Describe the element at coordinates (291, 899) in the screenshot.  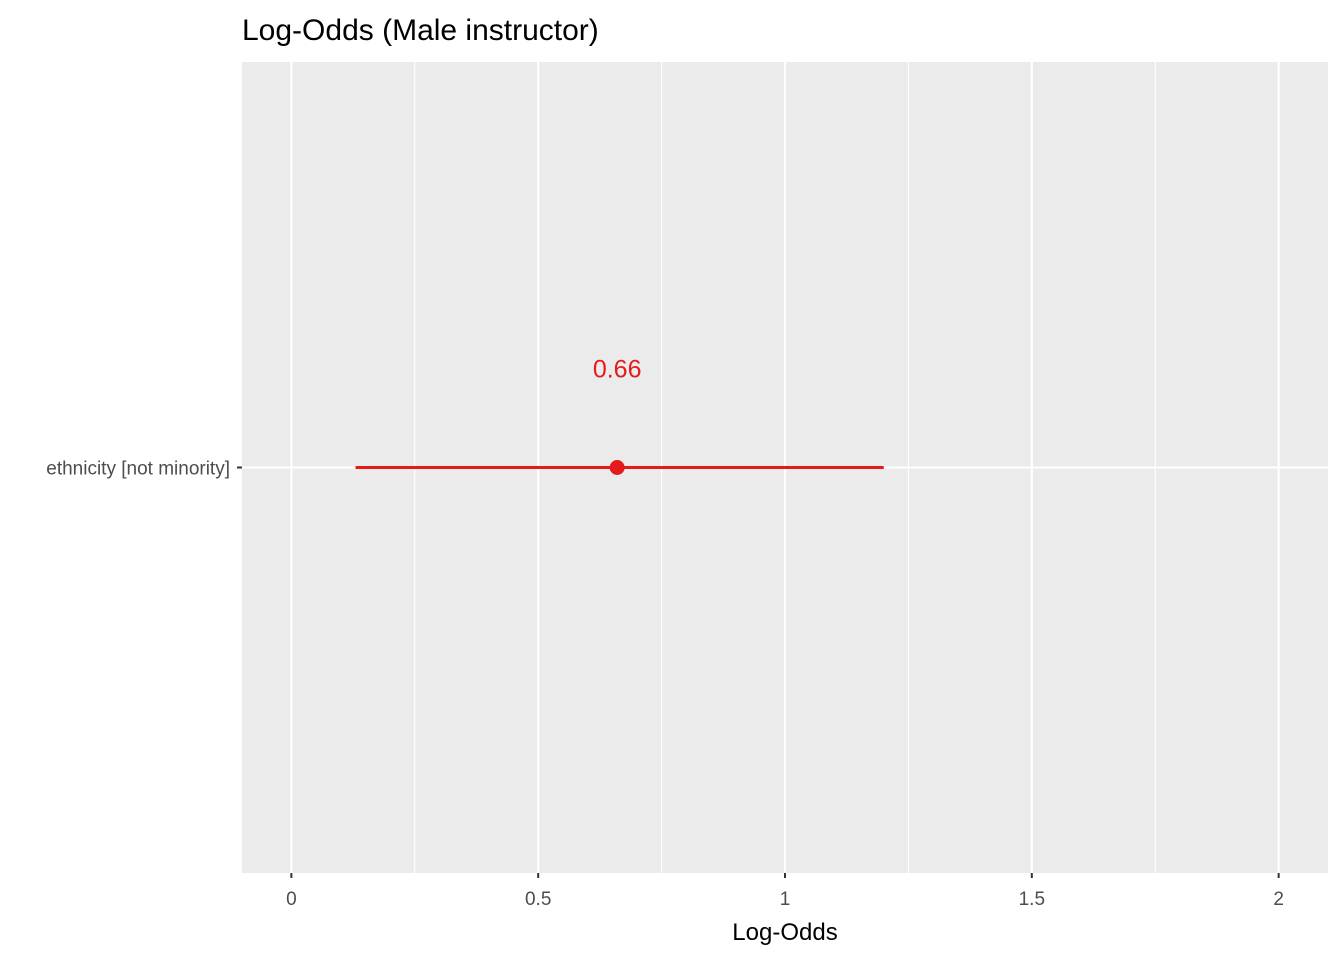
I see `x-tick-label: 0` at that location.